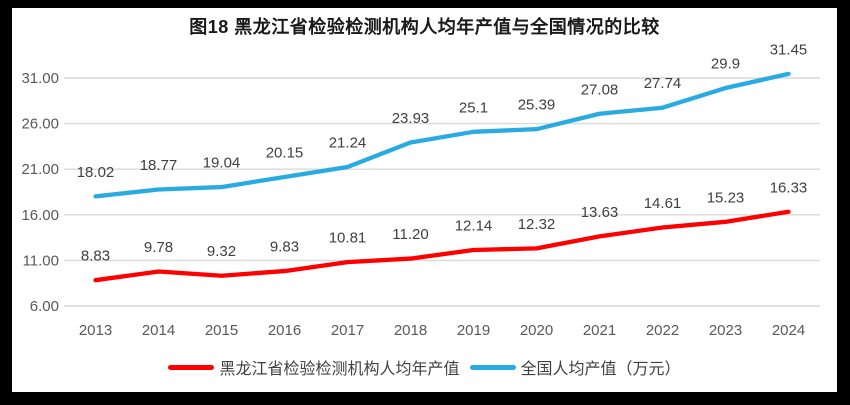 The image size is (850, 405). Describe the element at coordinates (410, 330) in the screenshot. I see `x-tick-label: 2018` at that location.